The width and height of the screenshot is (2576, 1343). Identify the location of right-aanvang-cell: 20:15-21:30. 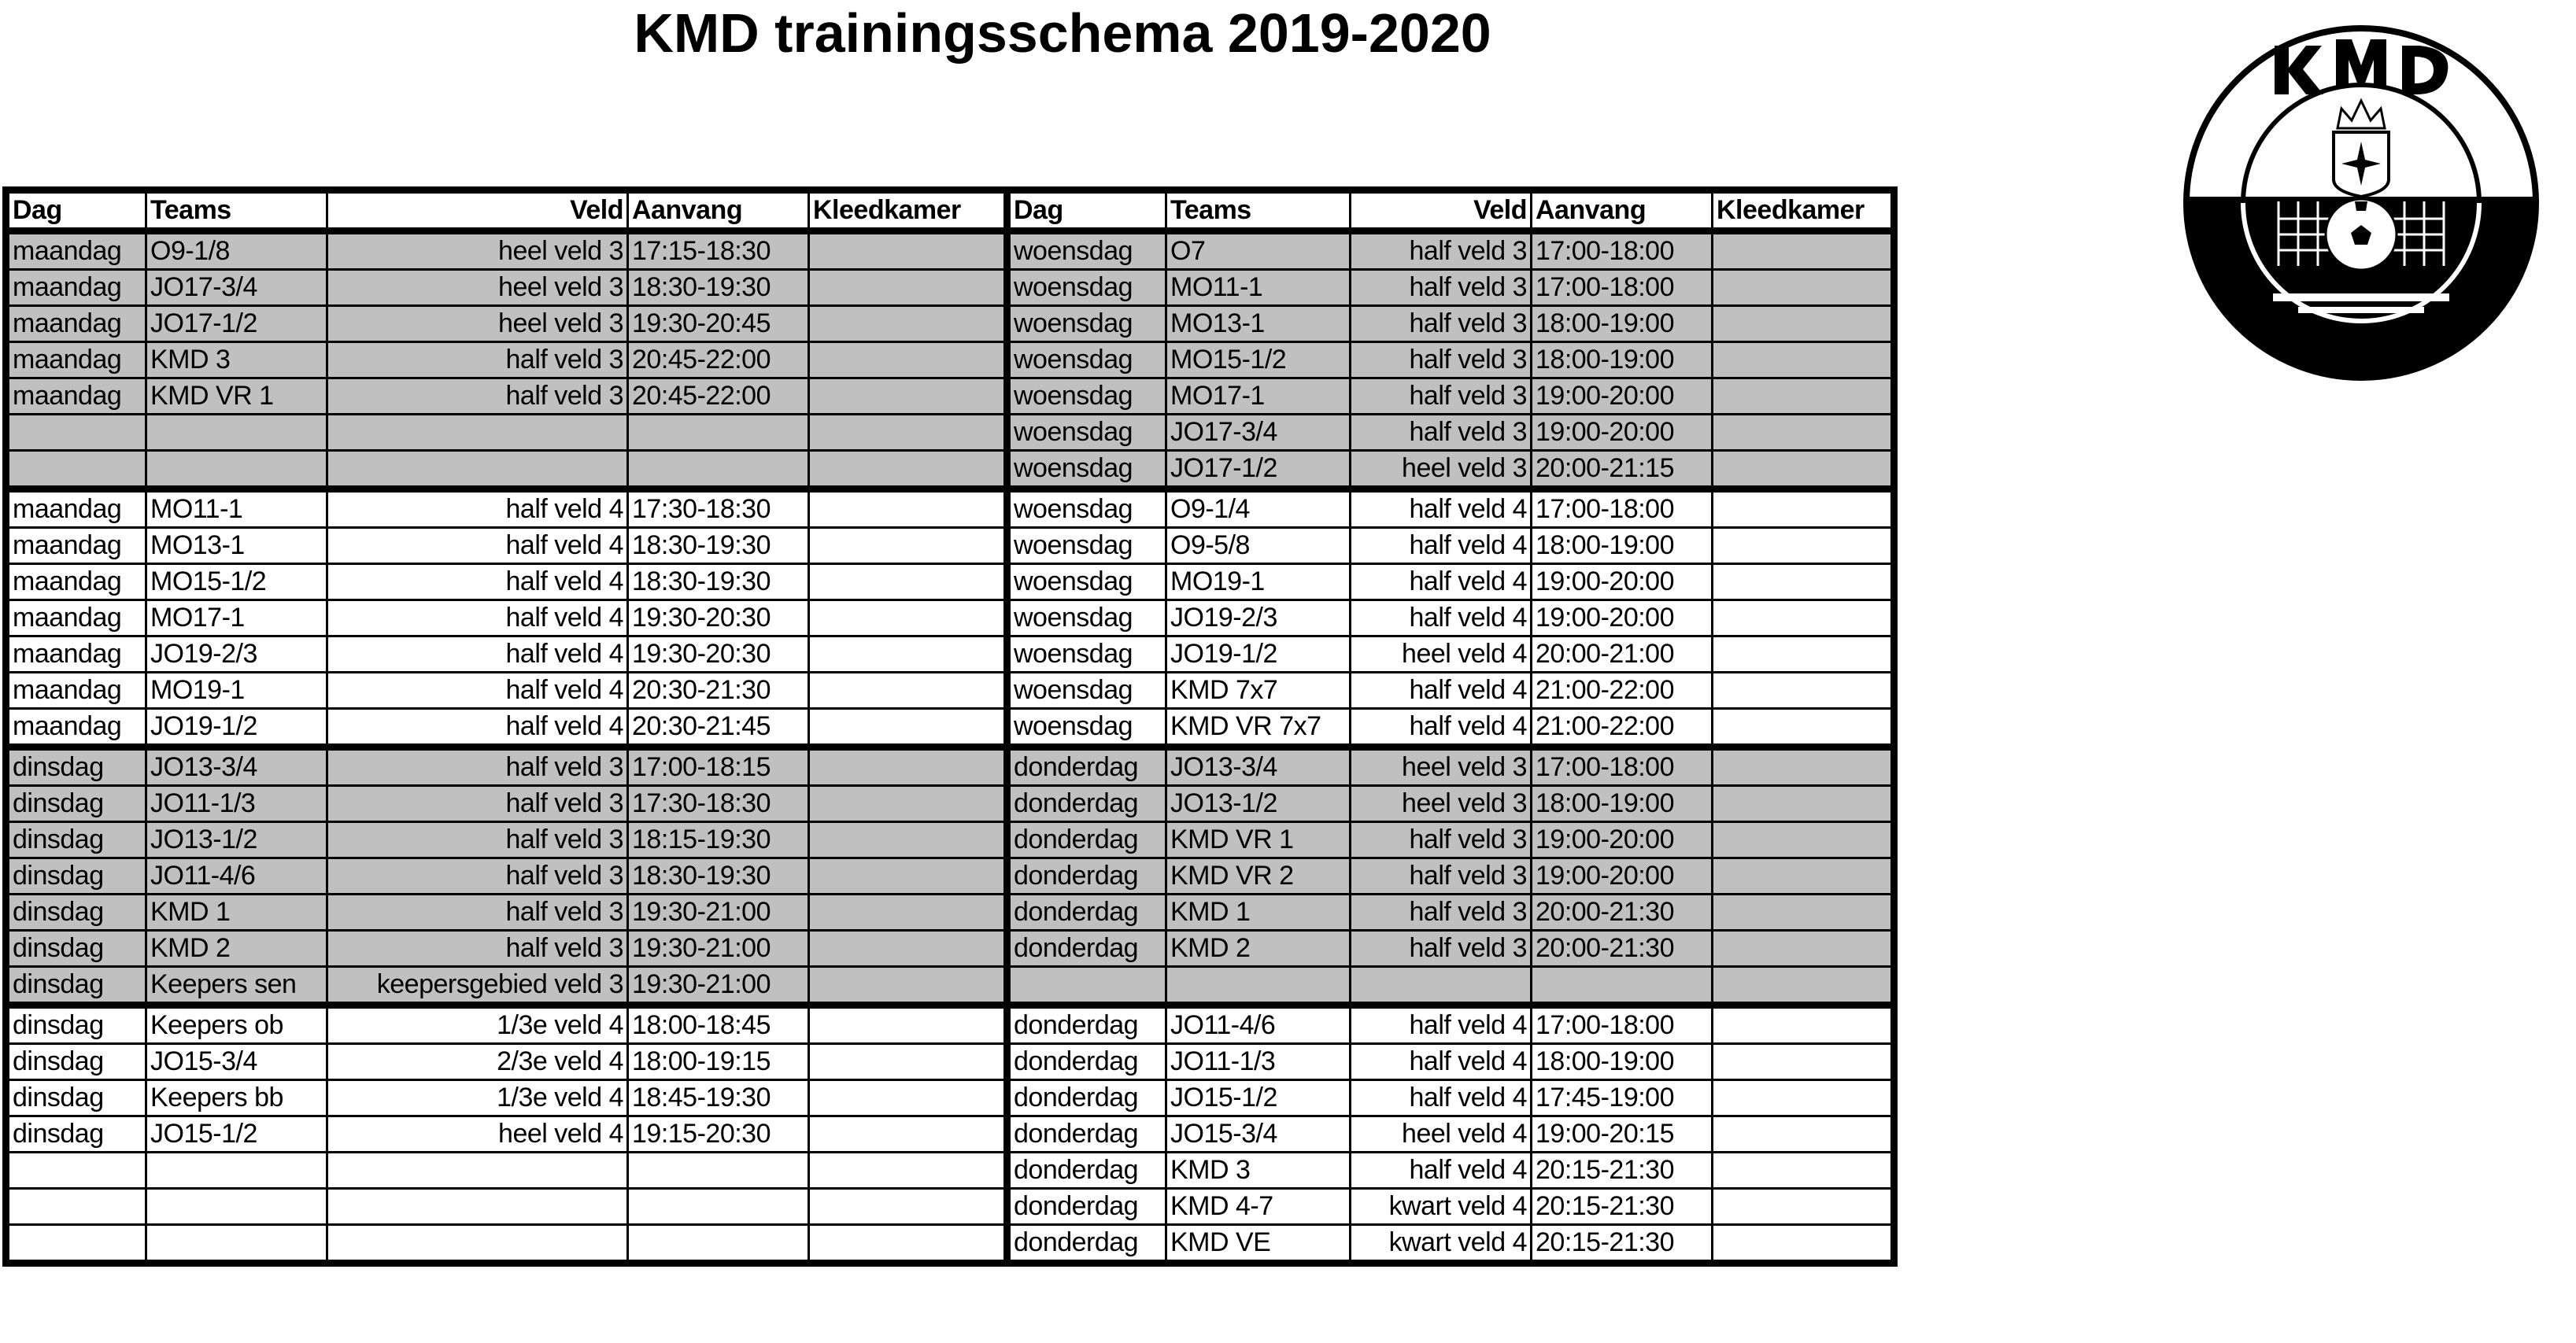
(1622, 1206).